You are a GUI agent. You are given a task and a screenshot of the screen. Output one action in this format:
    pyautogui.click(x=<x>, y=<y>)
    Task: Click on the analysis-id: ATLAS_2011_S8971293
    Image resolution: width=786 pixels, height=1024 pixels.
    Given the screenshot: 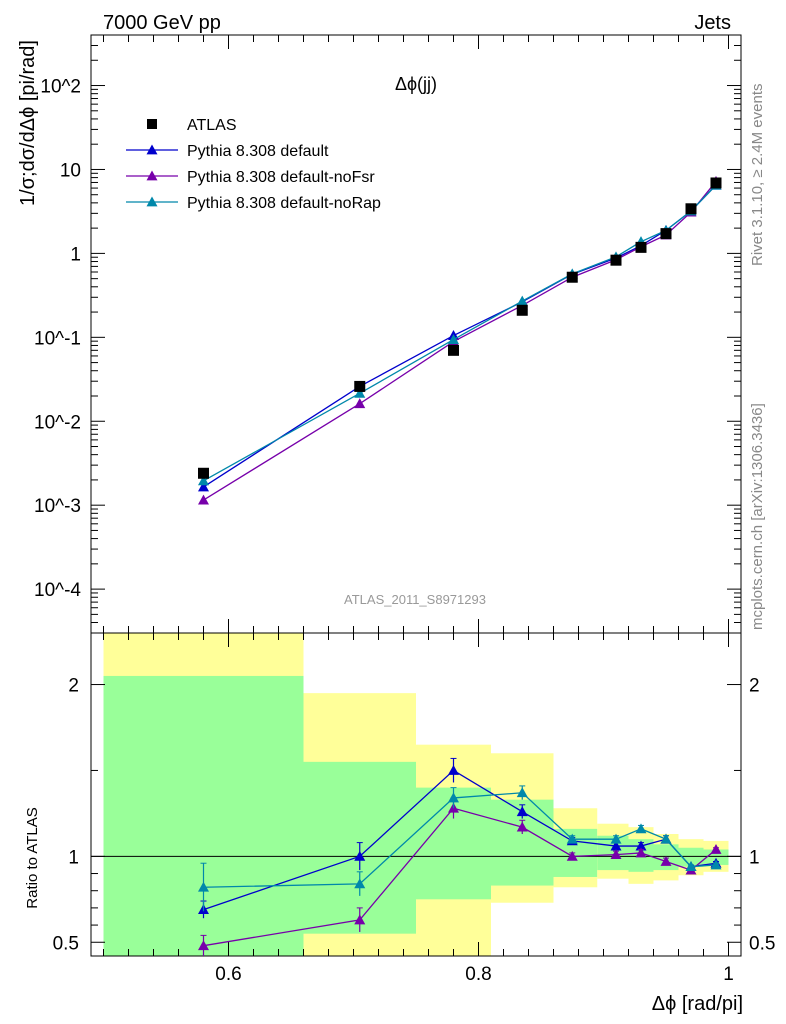 What is the action you would take?
    pyautogui.click(x=415, y=599)
    